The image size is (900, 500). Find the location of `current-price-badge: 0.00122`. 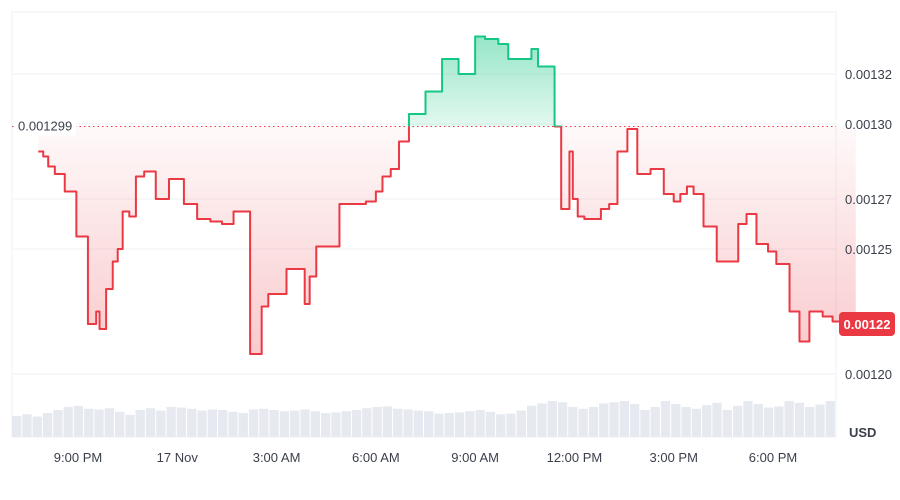

current-price-badge: 0.00122 is located at coordinates (867, 324).